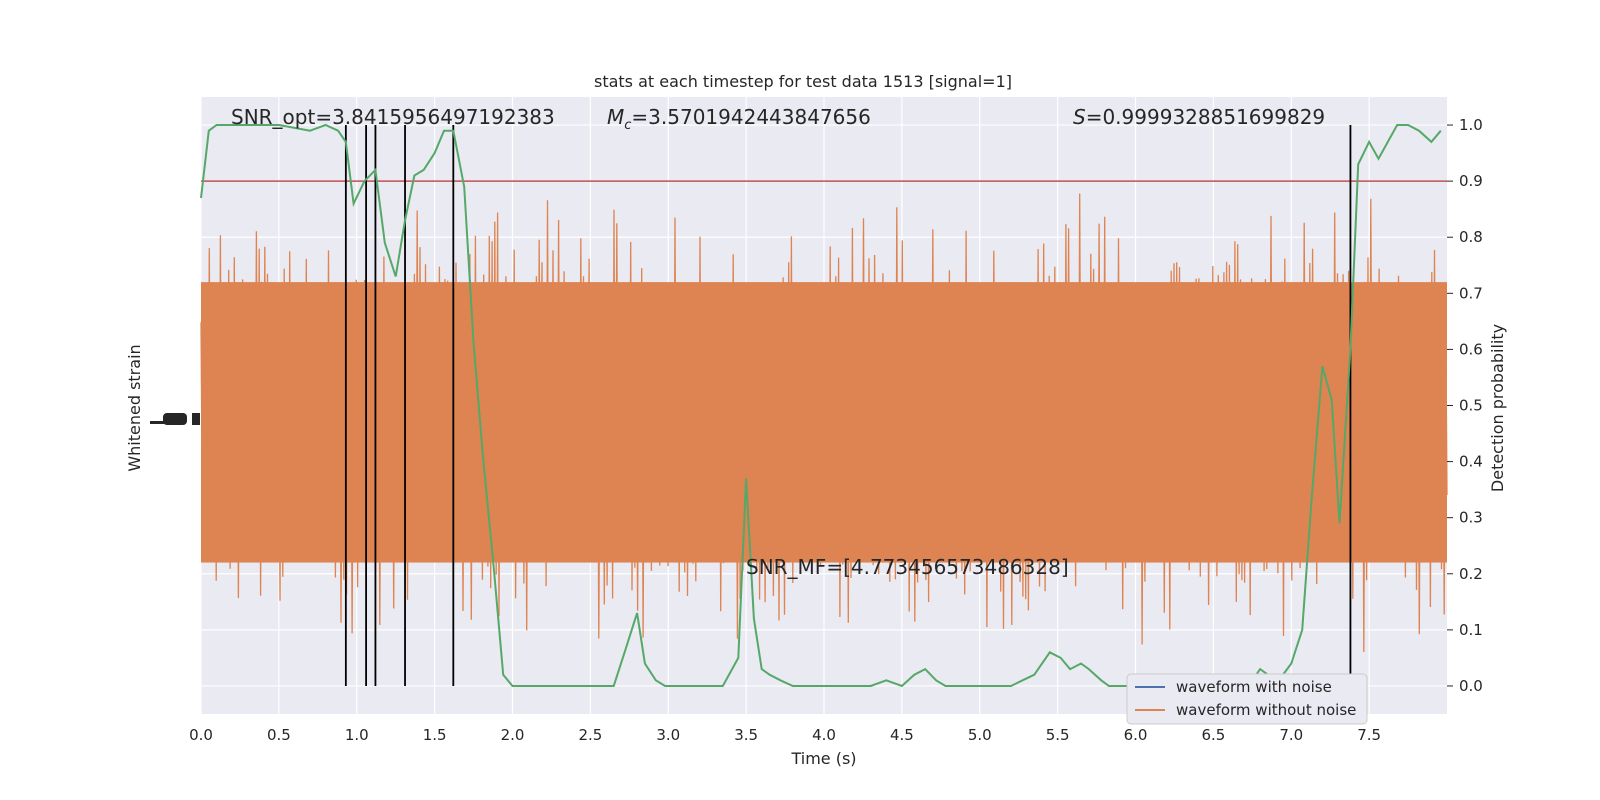 The height and width of the screenshot is (800, 1600). Describe the element at coordinates (746, 735) in the screenshot. I see `x-tick-label: 3.5` at that location.